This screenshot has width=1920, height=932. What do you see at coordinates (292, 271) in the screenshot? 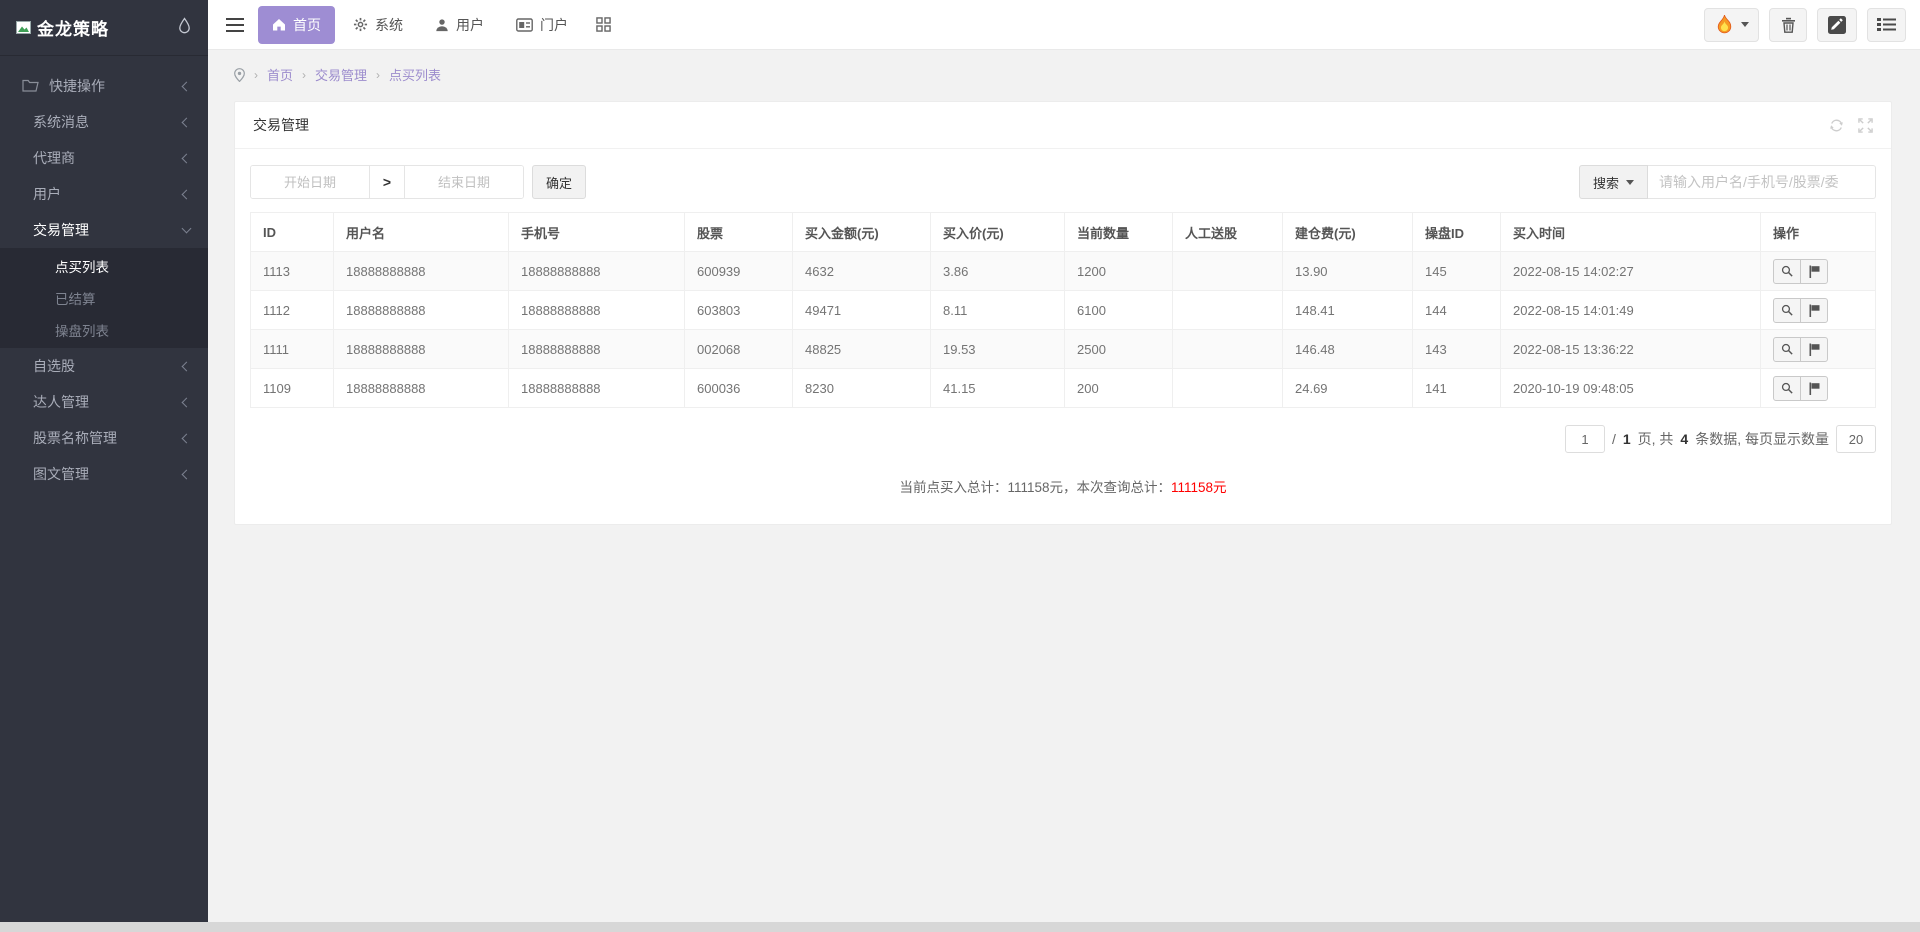
I see `cell-id: 1113` at bounding box center [292, 271].